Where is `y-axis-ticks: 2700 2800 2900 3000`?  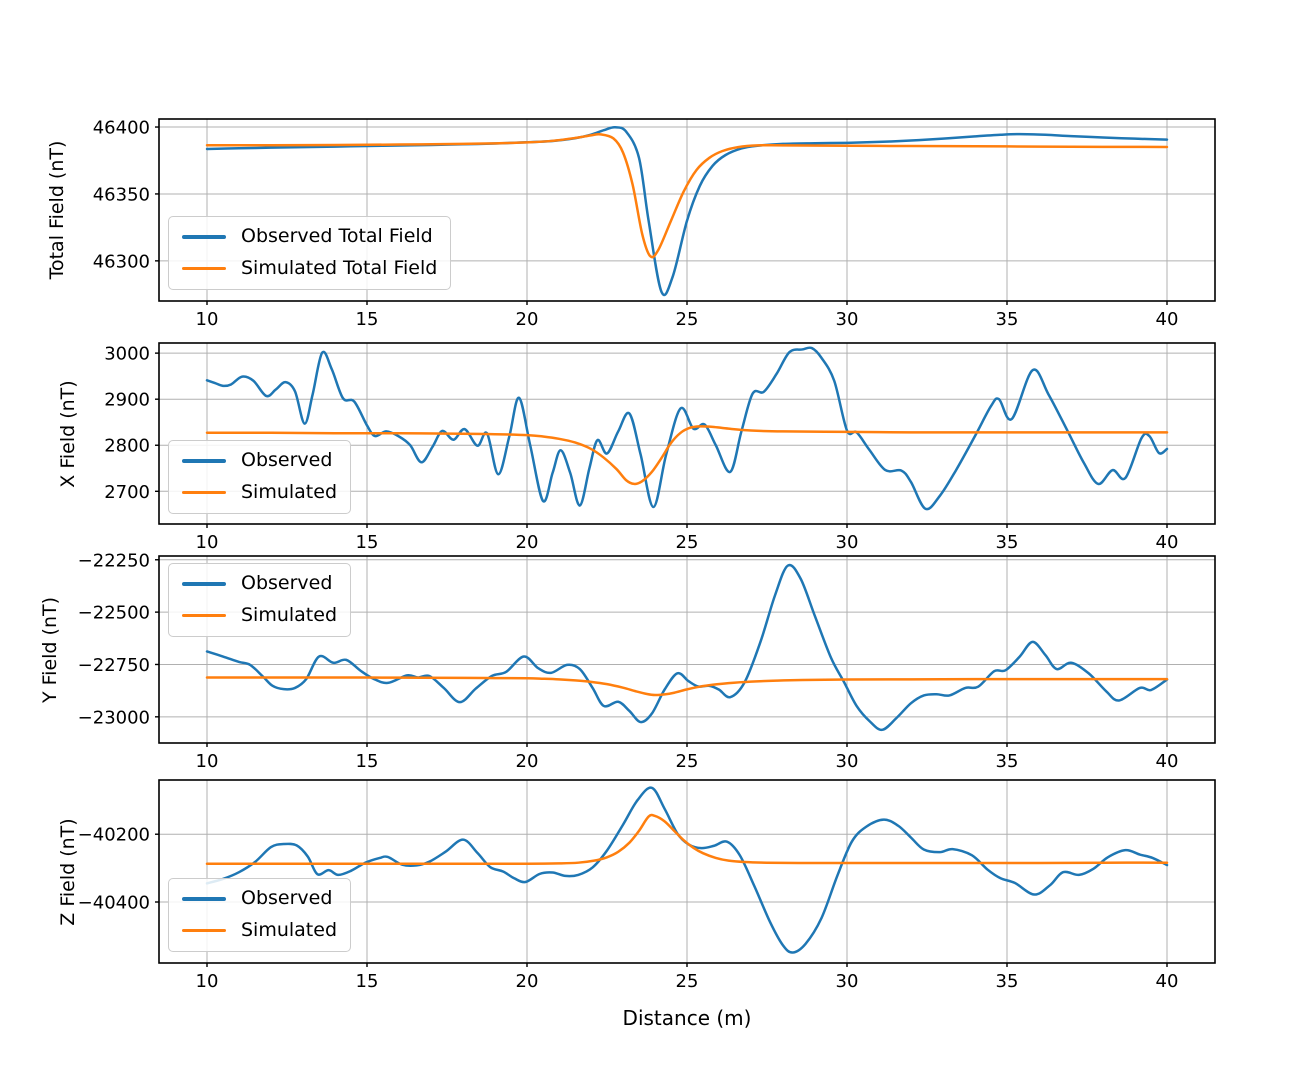
y-axis-ticks: 2700 2800 2900 3000 is located at coordinates (131, 423).